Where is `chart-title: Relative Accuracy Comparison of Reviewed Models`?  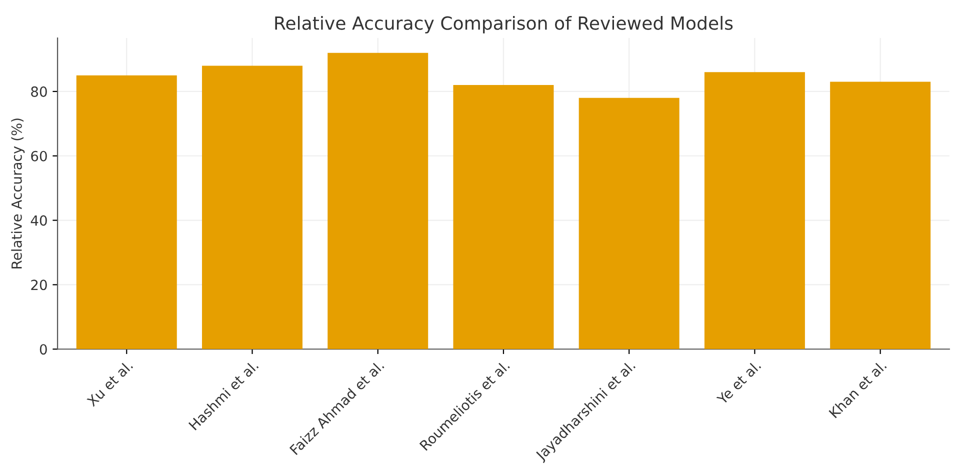 chart-title: Relative Accuracy Comparison of Reviewed Models is located at coordinates (504, 25).